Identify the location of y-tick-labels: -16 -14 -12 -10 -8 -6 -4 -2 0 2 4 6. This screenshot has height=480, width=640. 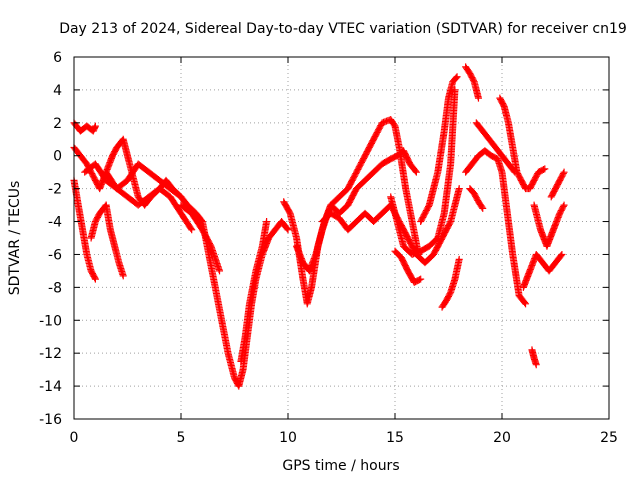
(50, 239).